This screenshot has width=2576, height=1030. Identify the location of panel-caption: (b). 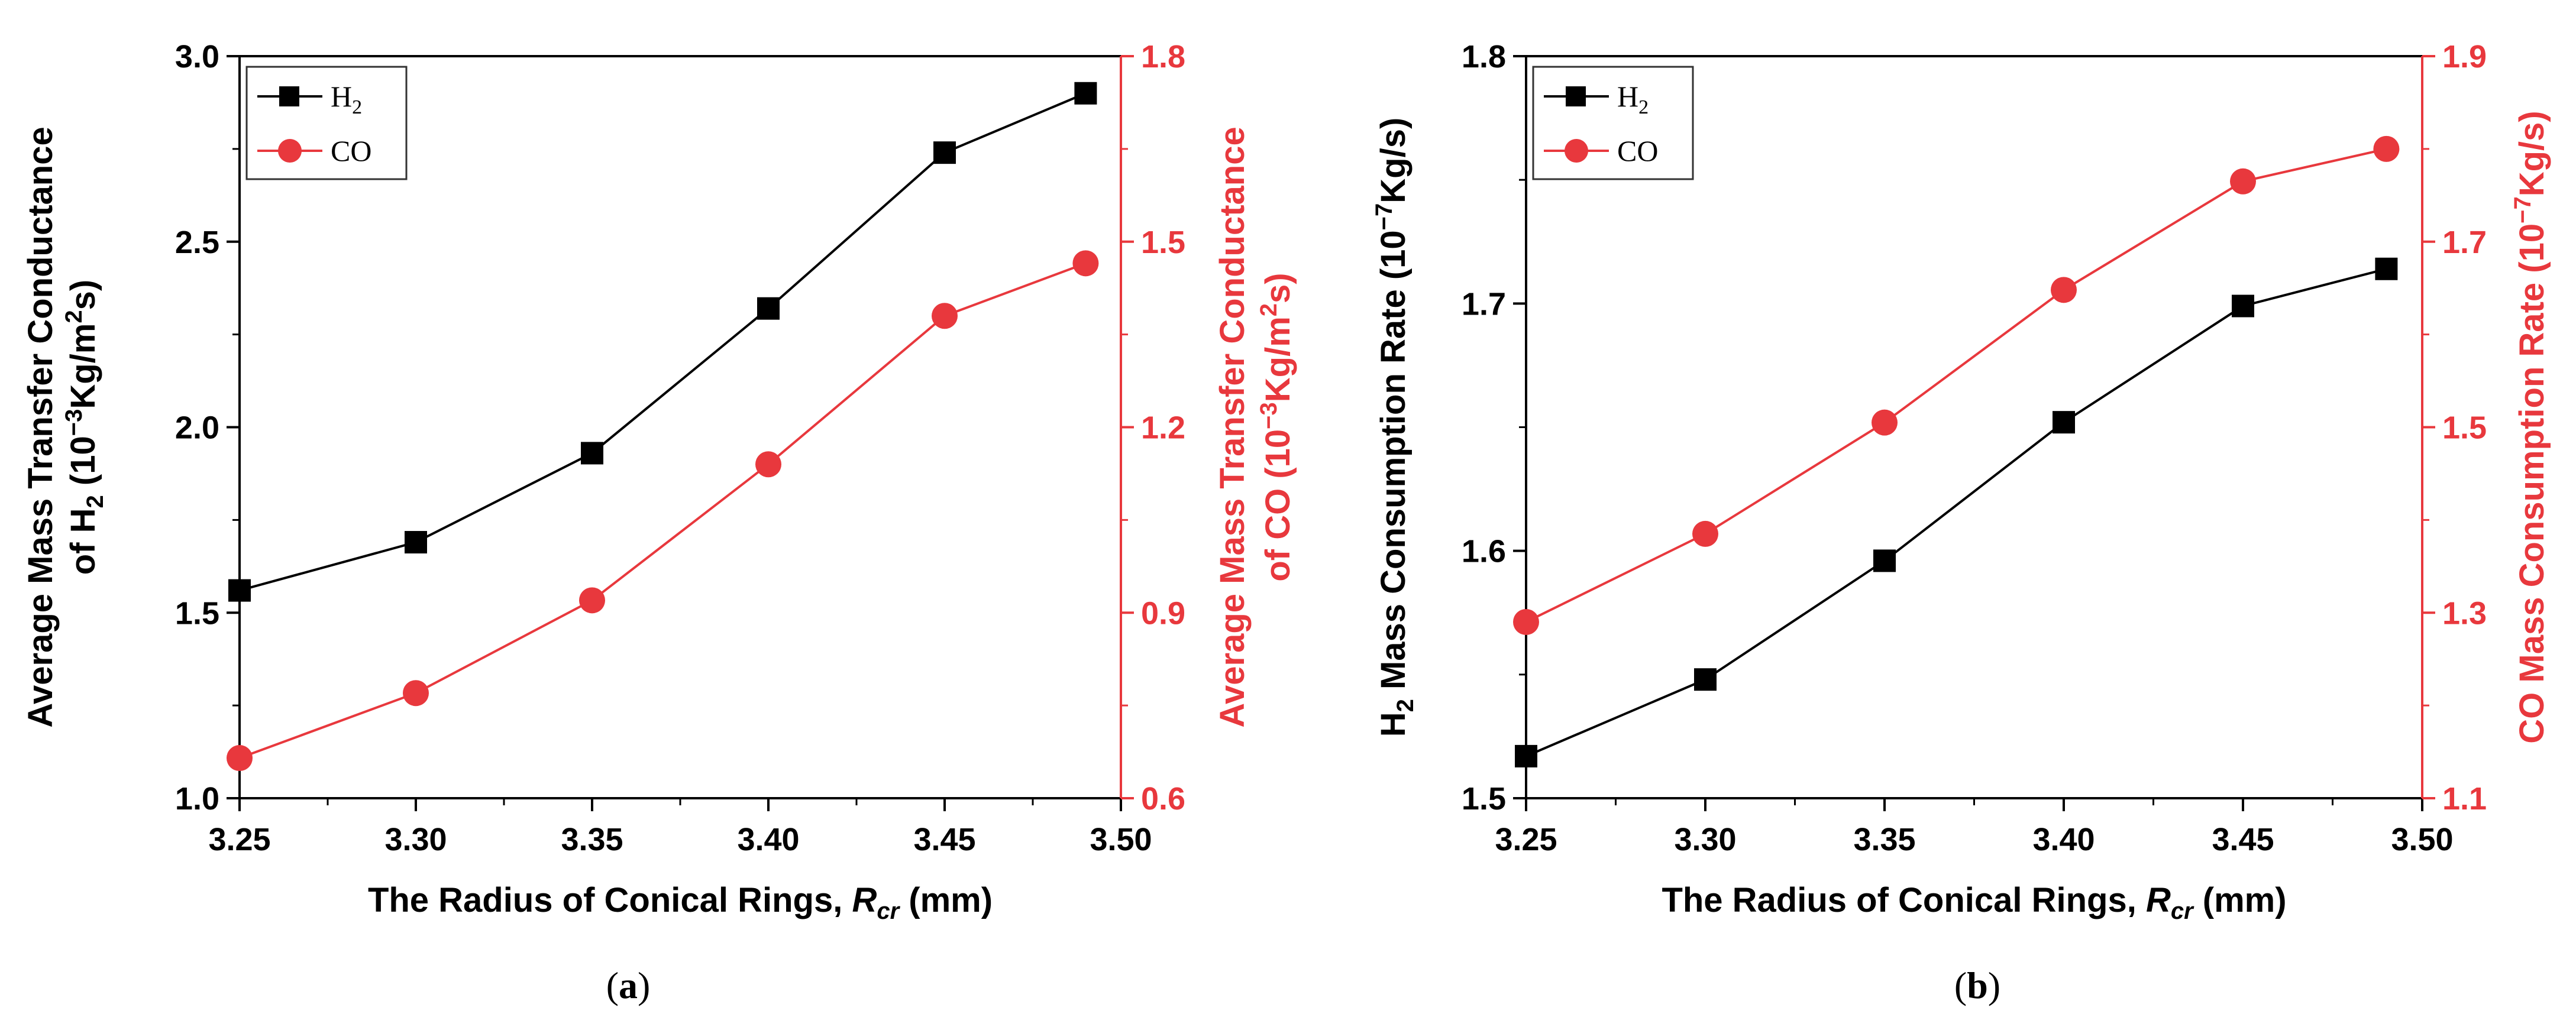
(1977, 985).